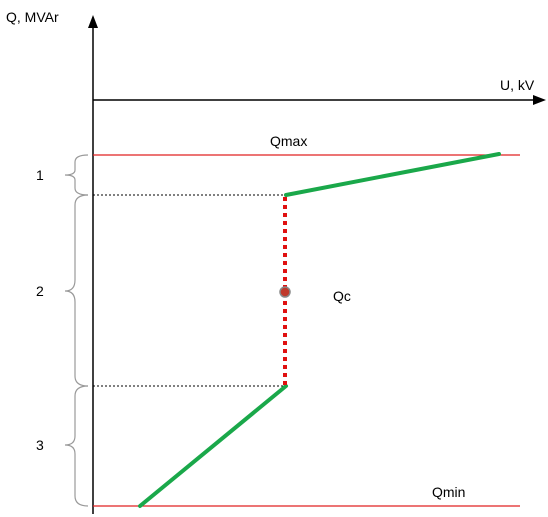  Describe the element at coordinates (40, 445) in the screenshot. I see `region-3-label: 3` at that location.